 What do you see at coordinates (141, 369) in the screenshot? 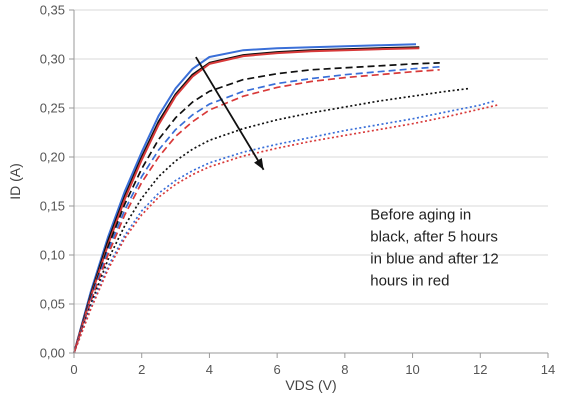
I see `x-tick-label: 2` at bounding box center [141, 369].